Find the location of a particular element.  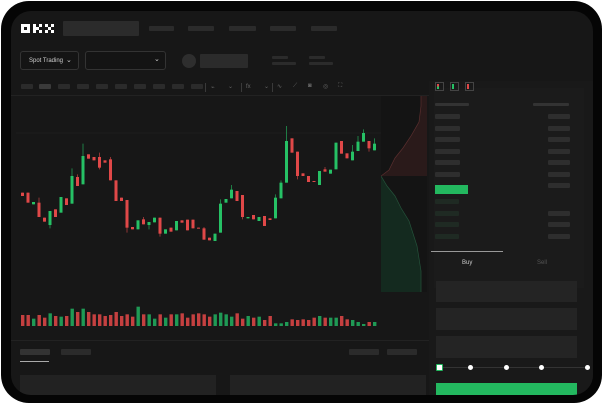

pair-selector: ⌄ is located at coordinates (125, 60).